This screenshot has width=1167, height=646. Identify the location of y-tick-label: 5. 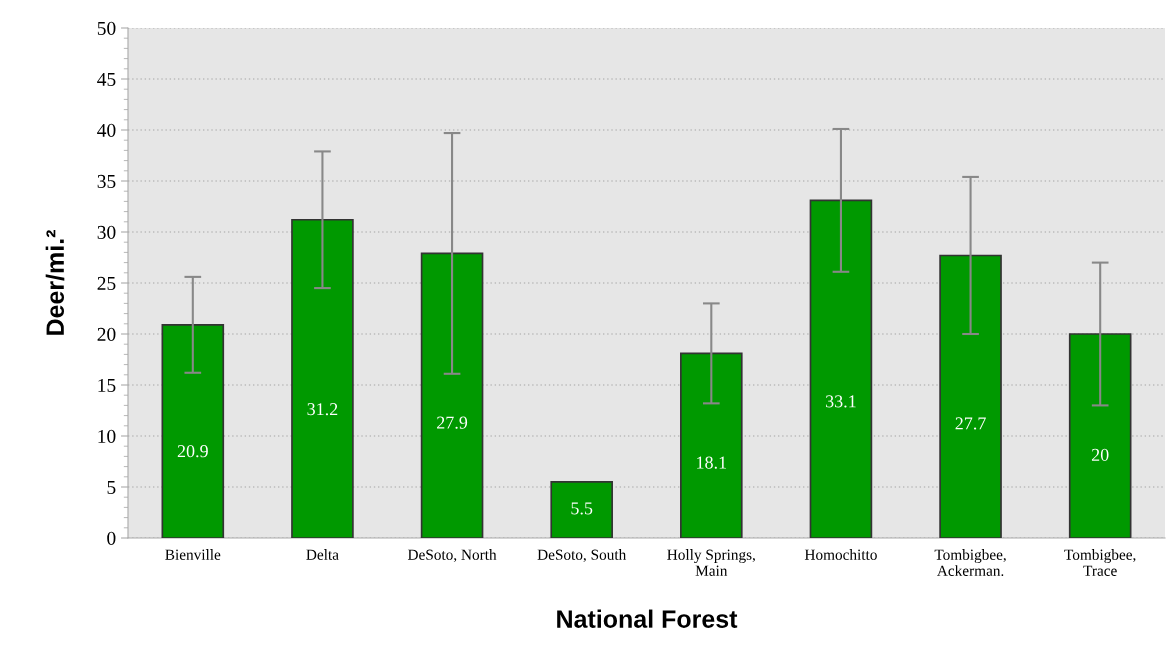
(111, 487).